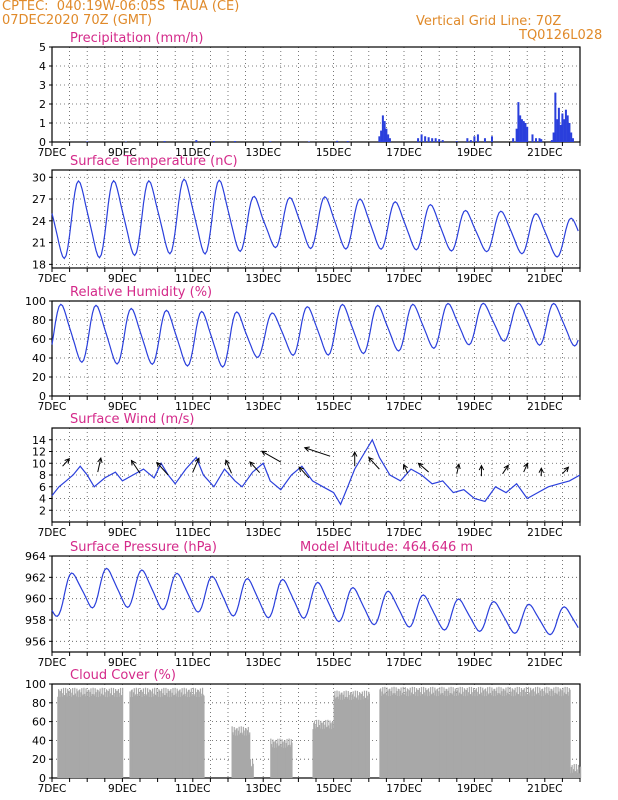  Describe the element at coordinates (474, 663) in the screenshot. I see `press-xtick-label: 19DEC` at that location.